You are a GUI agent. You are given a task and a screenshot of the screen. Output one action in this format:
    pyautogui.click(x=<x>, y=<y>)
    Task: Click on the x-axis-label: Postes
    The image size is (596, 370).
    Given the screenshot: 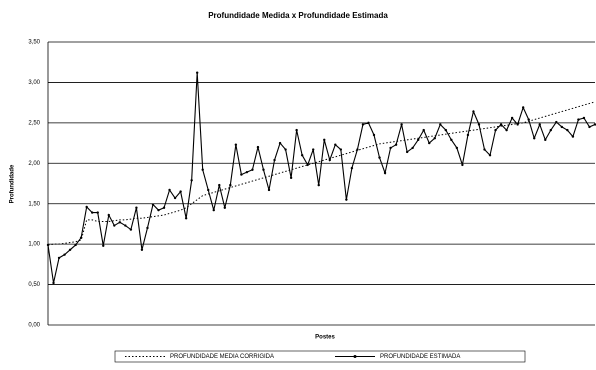 What is the action you would take?
    pyautogui.click(x=325, y=338)
    